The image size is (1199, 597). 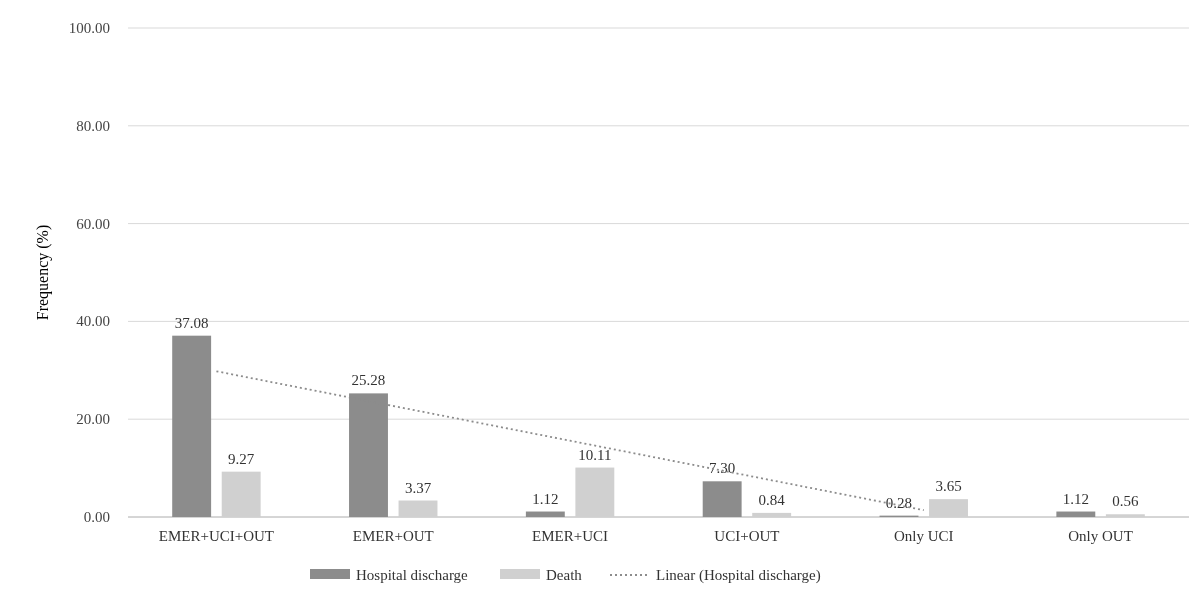 What do you see at coordinates (216, 536) in the screenshot?
I see `x-tick-label: EMER+UCI+OUT` at bounding box center [216, 536].